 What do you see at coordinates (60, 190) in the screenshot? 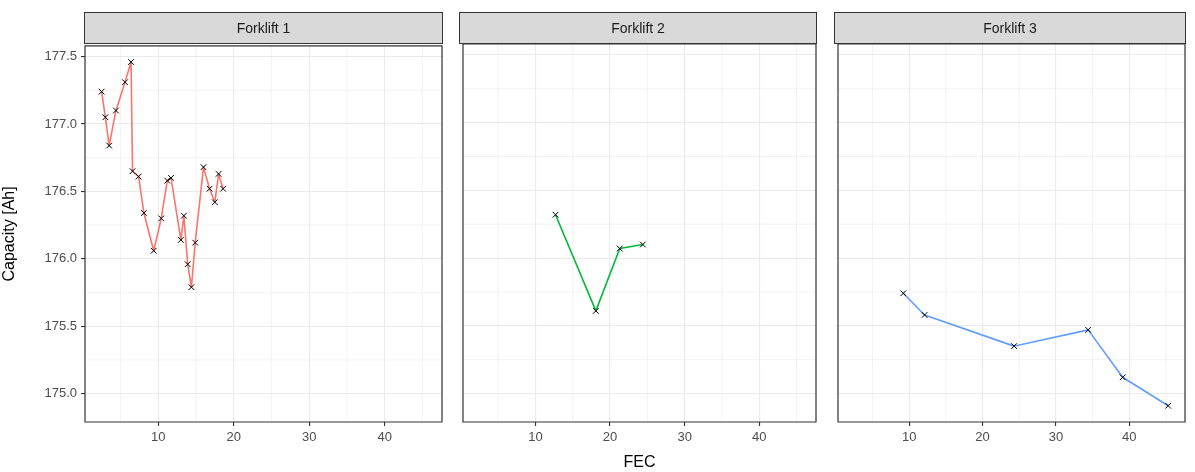
I see `y-tick-label: 176.5` at bounding box center [60, 190].